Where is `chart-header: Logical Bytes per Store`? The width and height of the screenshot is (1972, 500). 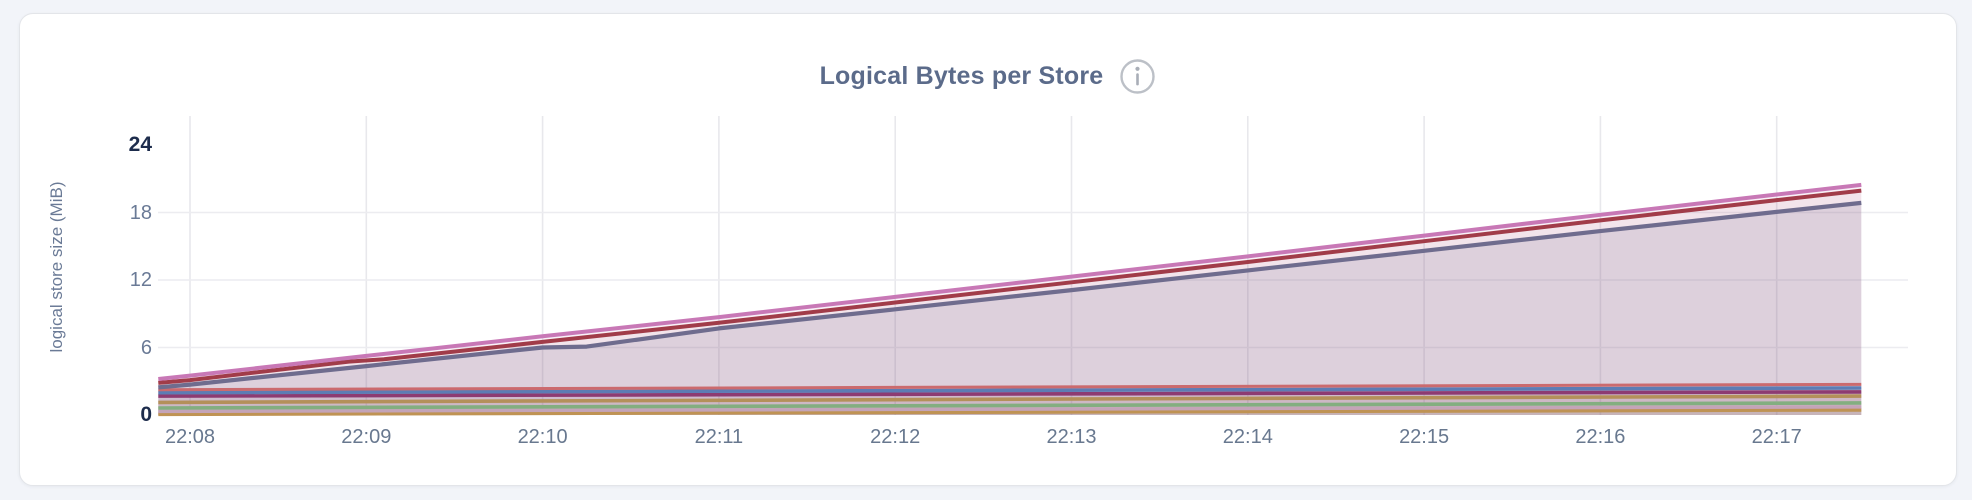 chart-header: Logical Bytes per Store is located at coordinates (988, 76).